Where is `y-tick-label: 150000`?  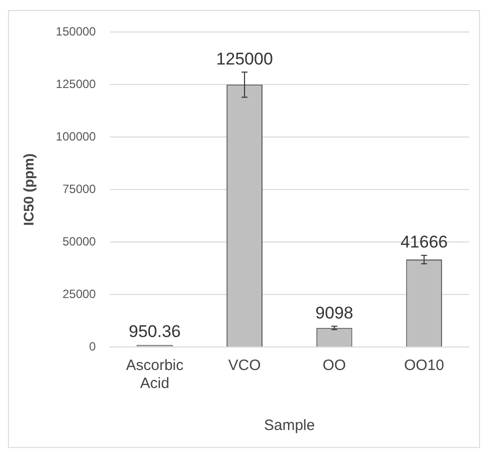 y-tick-label: 150000 is located at coordinates (76, 31).